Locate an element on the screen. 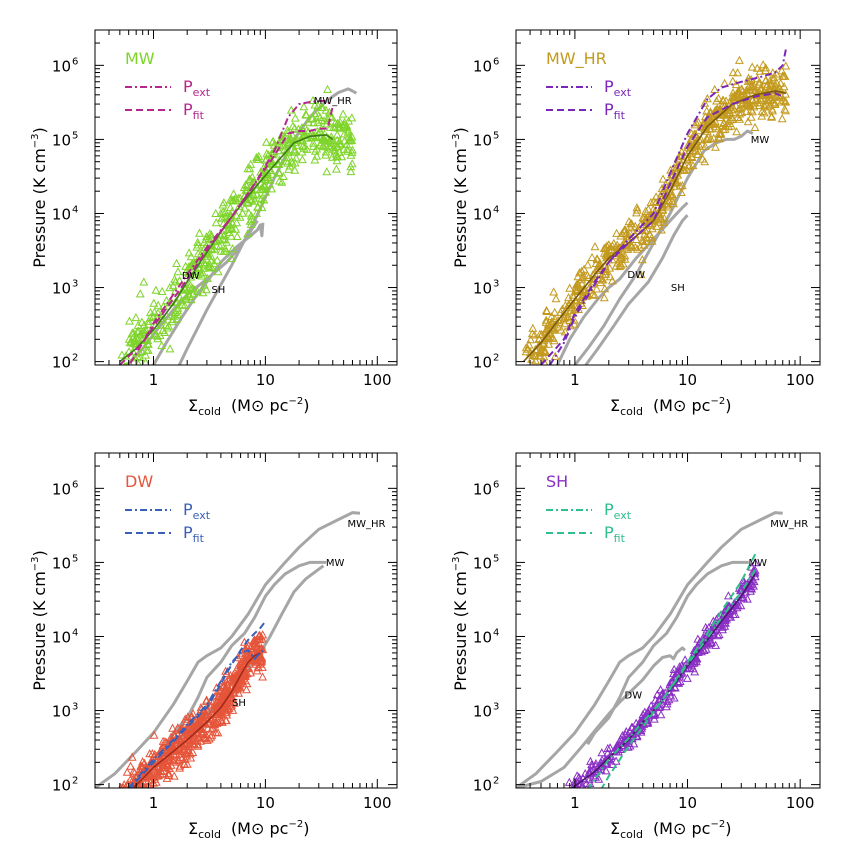 The height and width of the screenshot is (850, 850). plot-area is located at coordinates (649, 649).